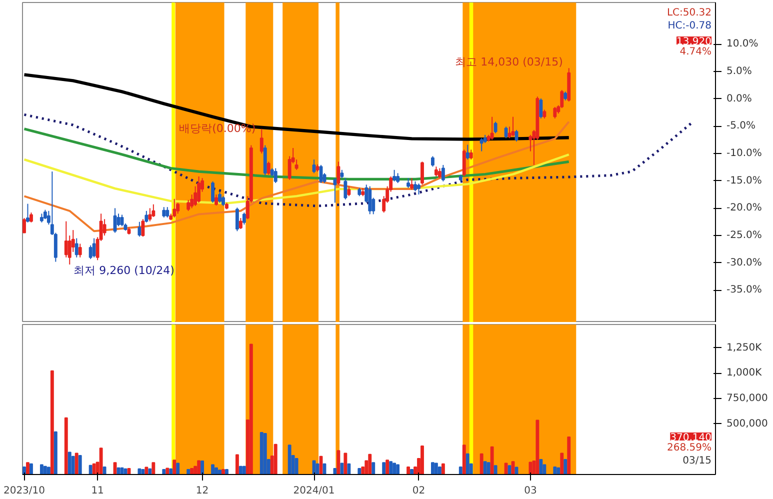 The image size is (773, 499). What do you see at coordinates (530, 491) in the screenshot?
I see `x-tick-label: 03` at bounding box center [530, 491].